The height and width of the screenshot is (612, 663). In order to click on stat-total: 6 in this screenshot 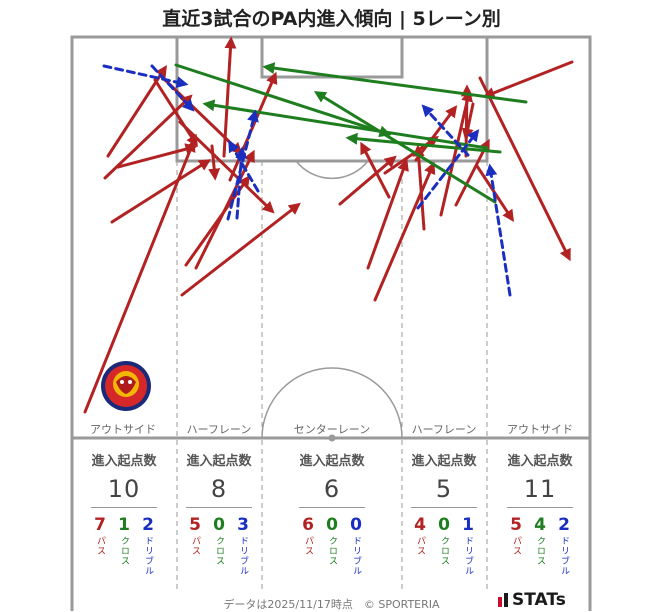, I will do `click(332, 489)`.